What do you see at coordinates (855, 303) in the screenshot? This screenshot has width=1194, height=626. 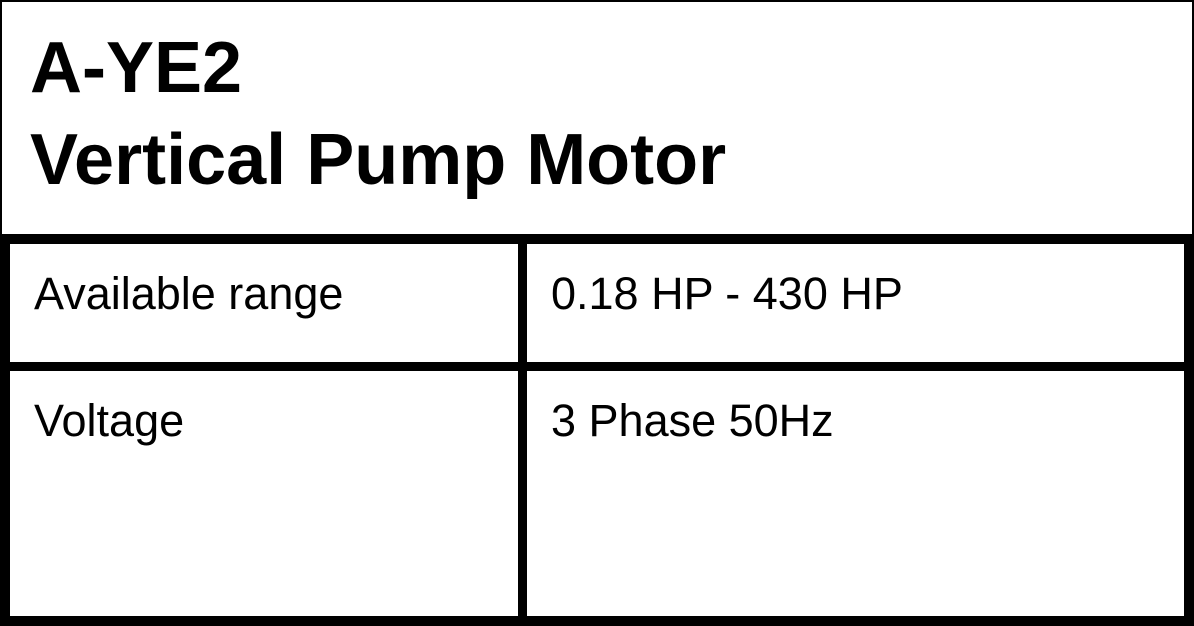 I see `spec-value-available-range: 0.18 HP - 430 HP` at bounding box center [855, 303].